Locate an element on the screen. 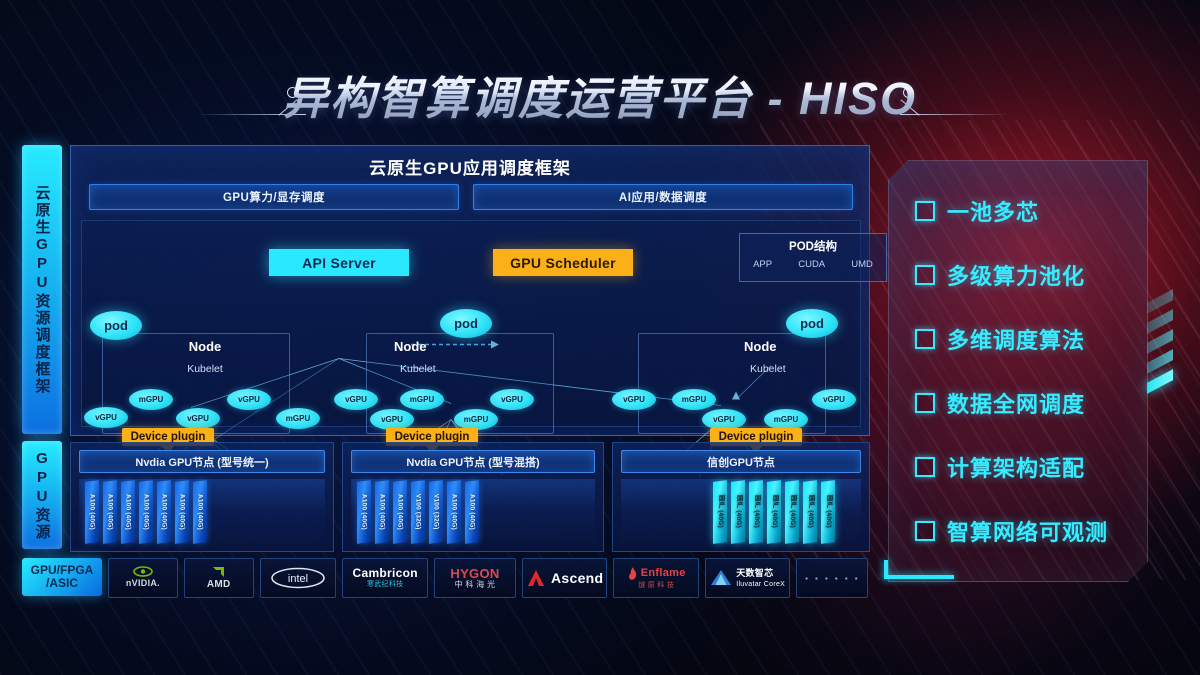  node-title: Node is located at coordinates (205, 346).